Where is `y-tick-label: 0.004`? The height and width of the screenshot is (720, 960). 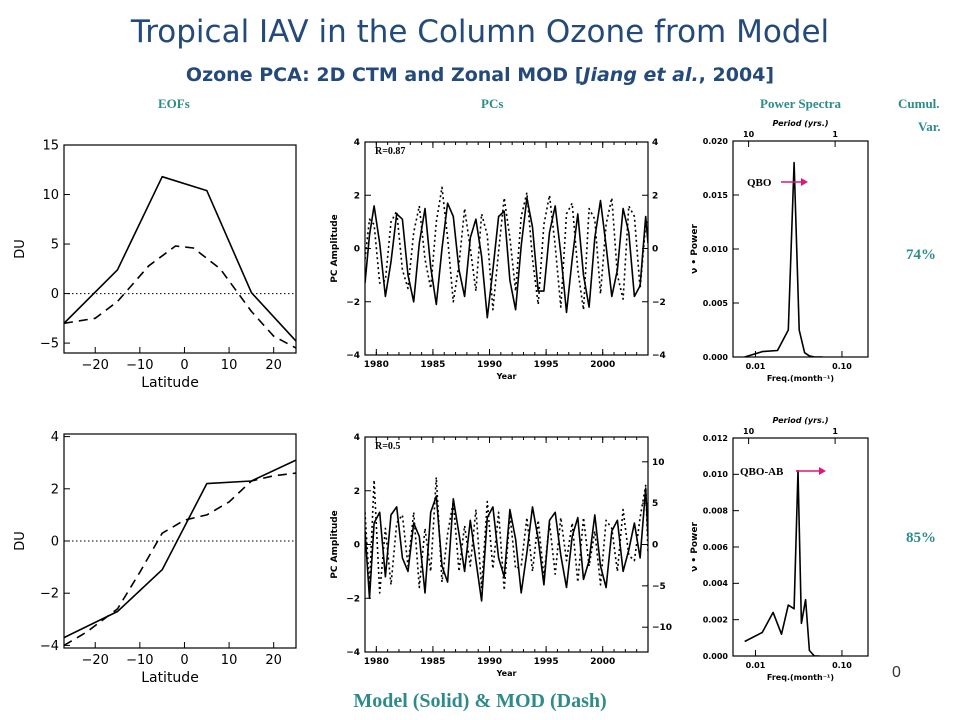
y-tick-label: 0.004 is located at coordinates (716, 583).